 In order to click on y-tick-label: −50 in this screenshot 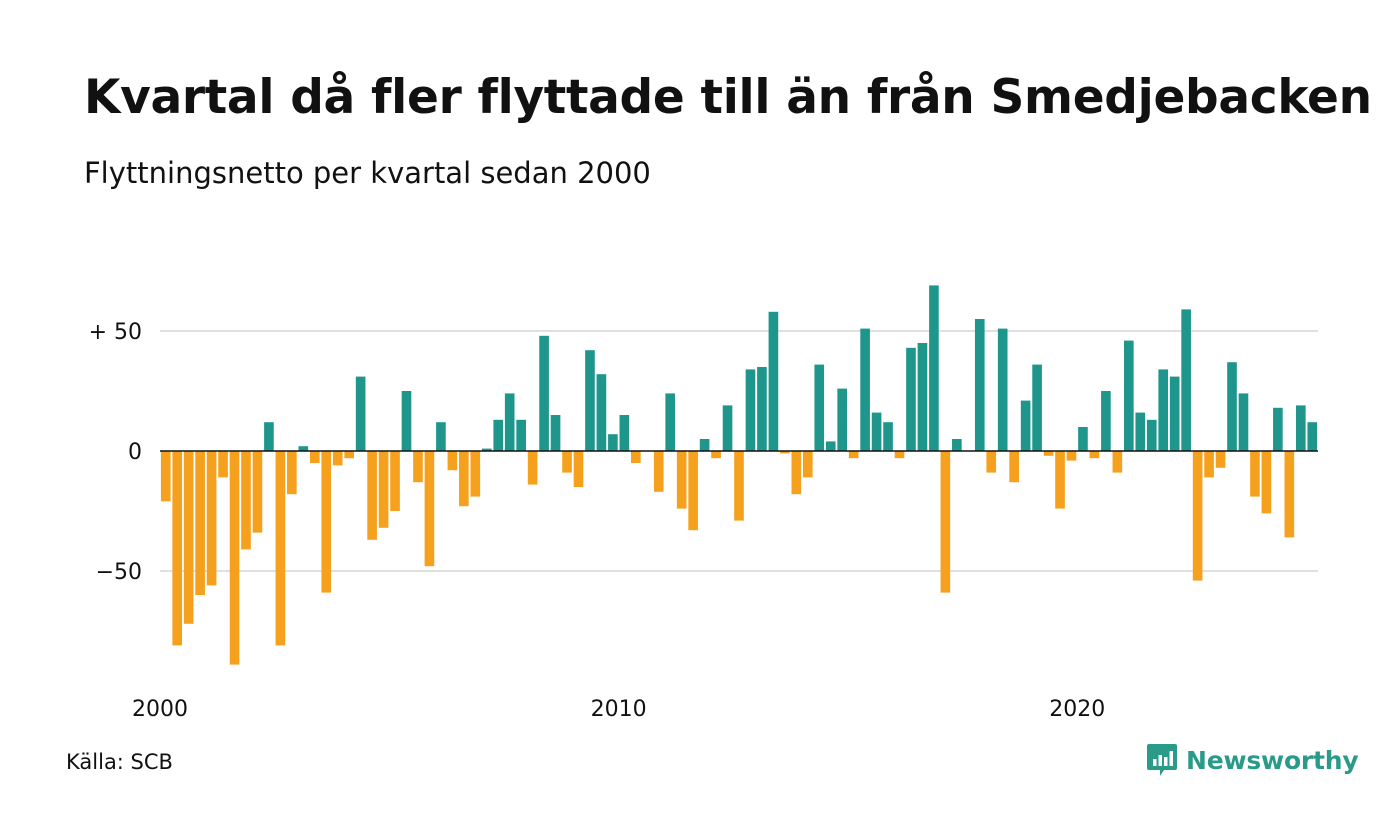, I will do `click(119, 572)`.